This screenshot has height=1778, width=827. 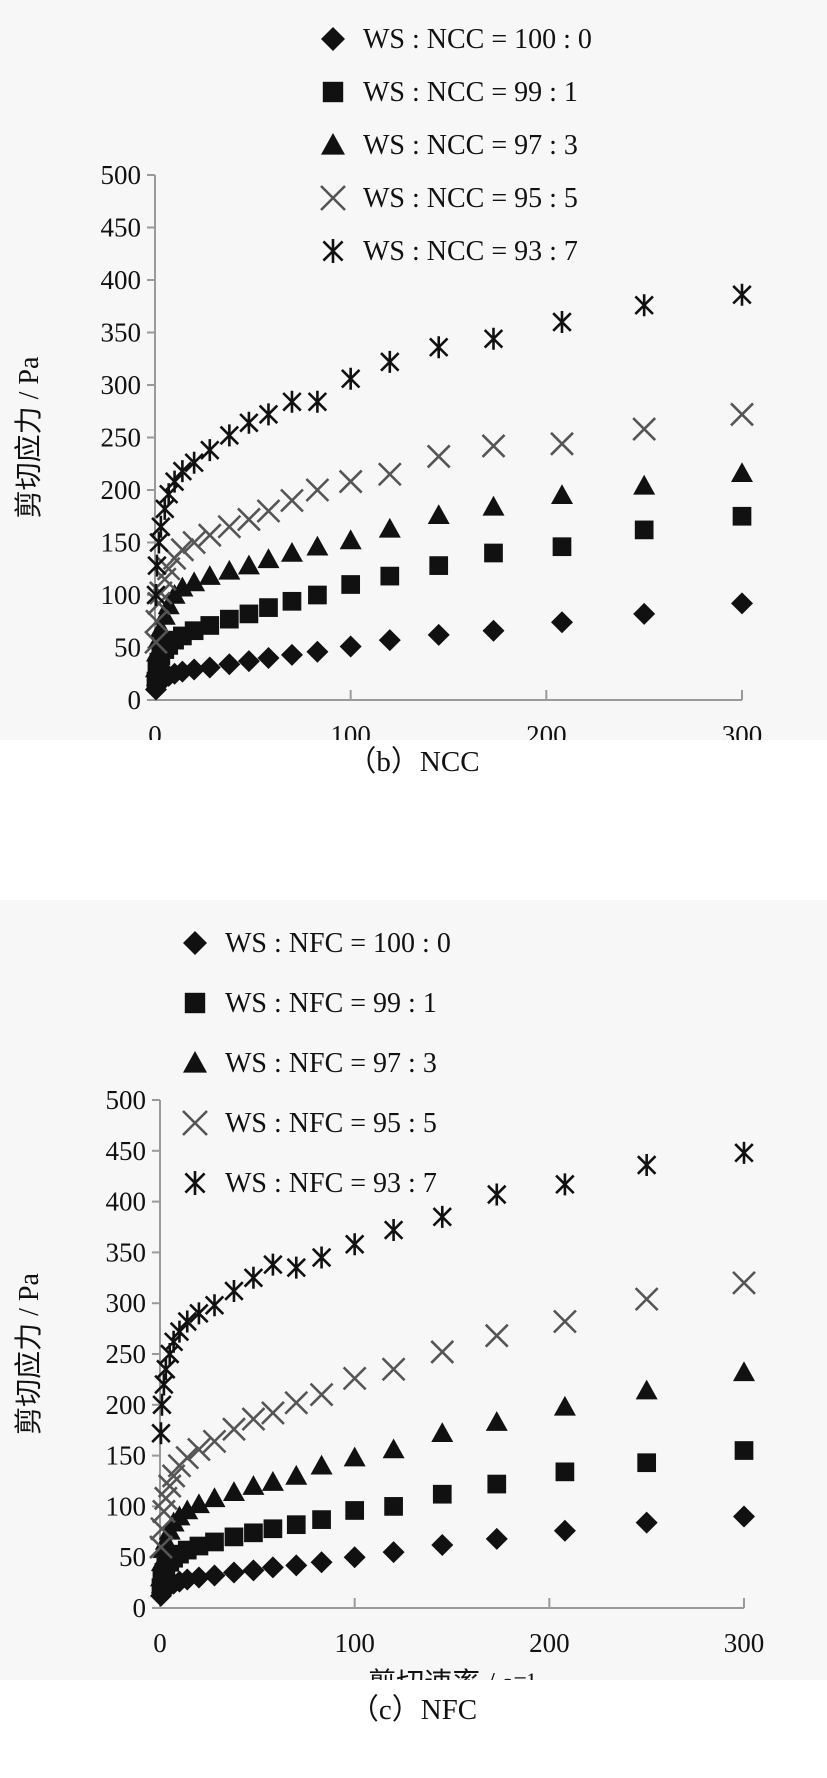 I want to click on legend-marker-diamond-icon, so click(x=333, y=39).